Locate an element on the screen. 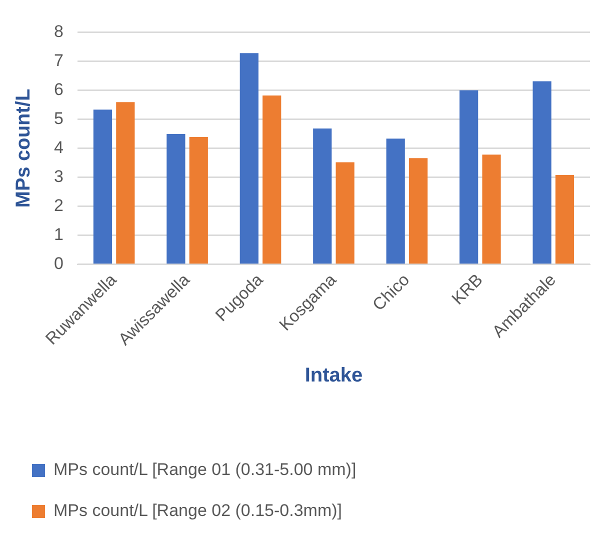  y-axis-title: MPs count/L is located at coordinates (23, 148).